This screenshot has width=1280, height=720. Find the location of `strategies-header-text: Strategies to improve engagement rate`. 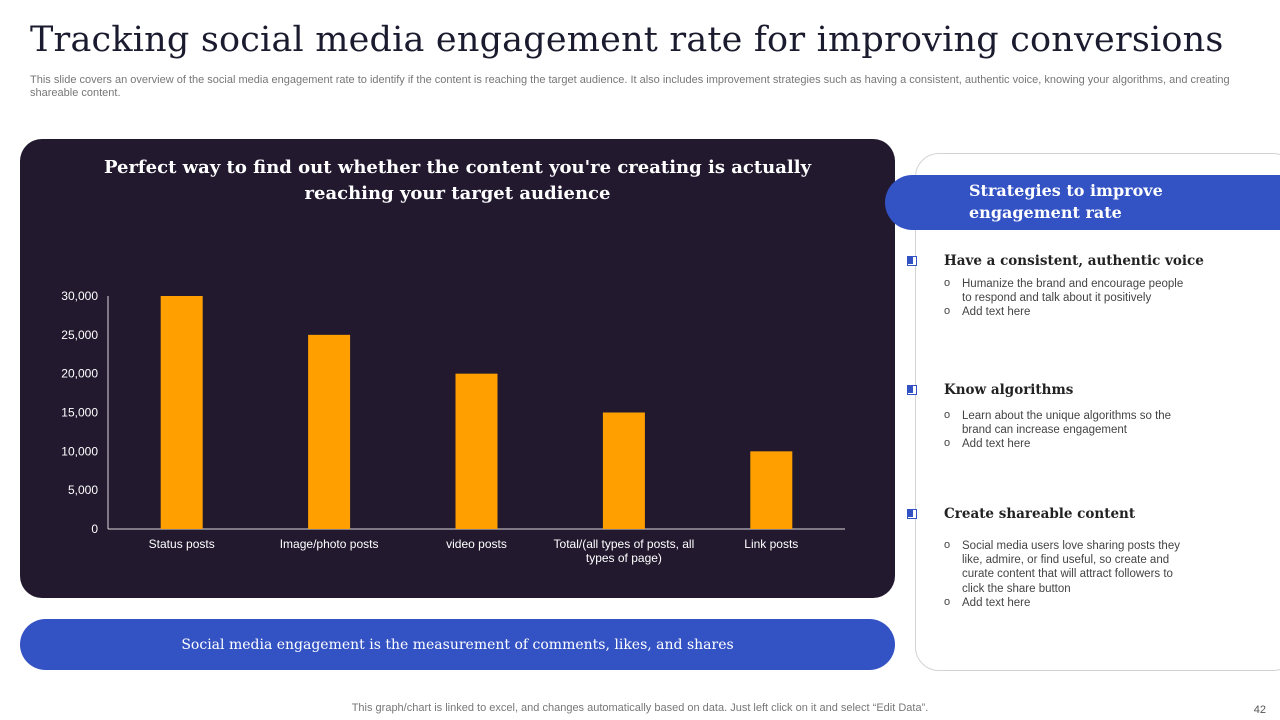

strategies-header-text: Strategies to improve engagement rate is located at coordinates (1066, 201).